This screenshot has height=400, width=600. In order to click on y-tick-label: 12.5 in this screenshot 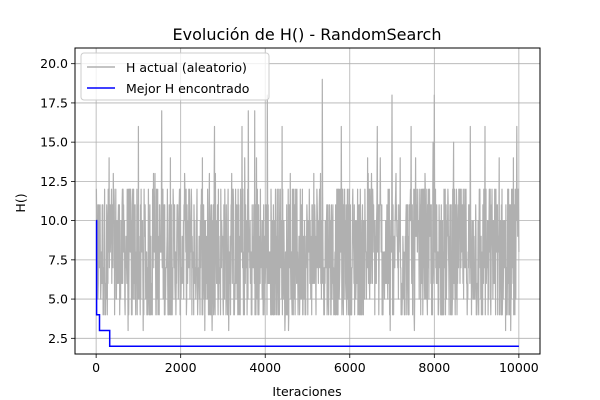, I will do `click(54, 181)`.